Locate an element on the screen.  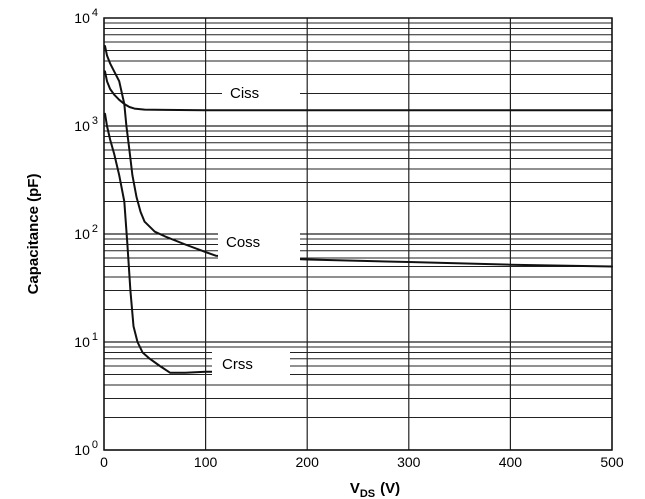
label-knockout-crss is located at coordinates (251, 363).